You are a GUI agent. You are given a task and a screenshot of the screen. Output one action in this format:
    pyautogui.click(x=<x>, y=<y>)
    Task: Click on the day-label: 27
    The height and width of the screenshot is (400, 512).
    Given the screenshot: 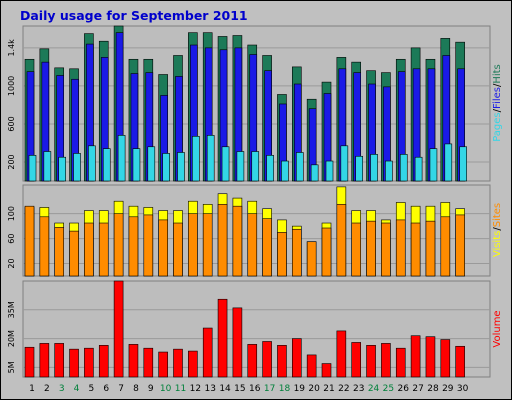 What is the action you would take?
    pyautogui.click(x=417, y=389)
    